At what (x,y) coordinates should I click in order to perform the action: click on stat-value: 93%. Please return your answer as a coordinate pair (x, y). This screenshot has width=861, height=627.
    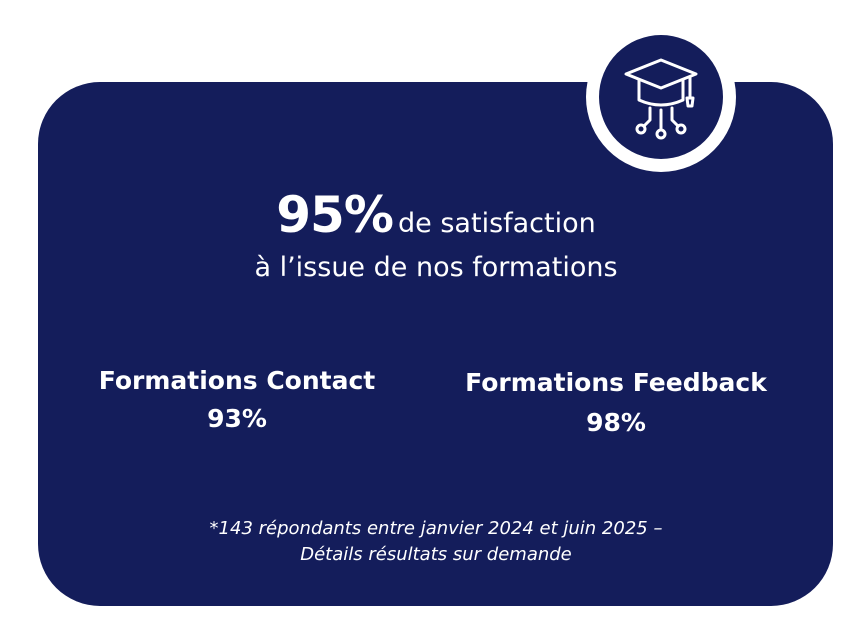
    Looking at the image, I should click on (237, 418).